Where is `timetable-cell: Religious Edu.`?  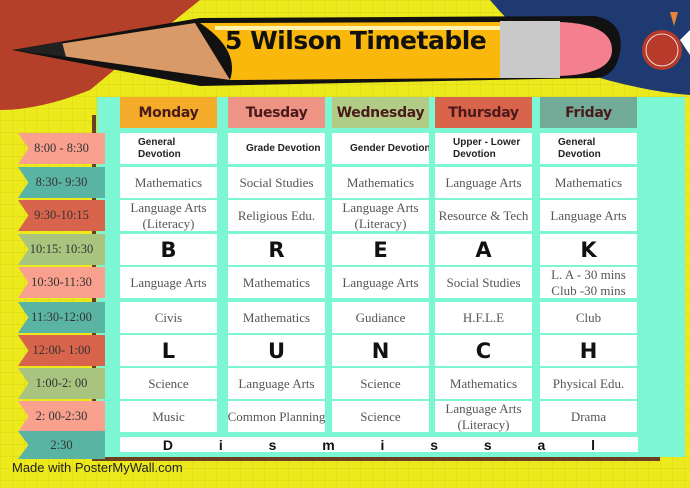 timetable-cell: Religious Edu. is located at coordinates (276, 215).